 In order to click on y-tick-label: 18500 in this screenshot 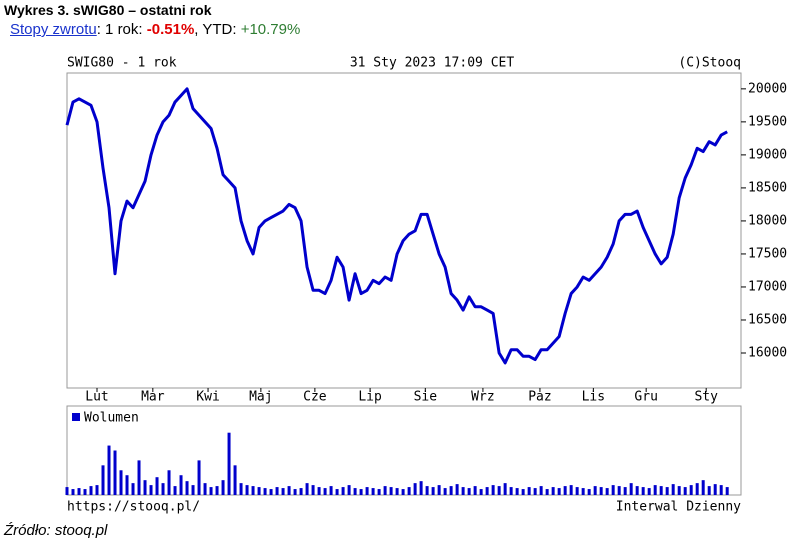, I will do `click(767, 187)`.